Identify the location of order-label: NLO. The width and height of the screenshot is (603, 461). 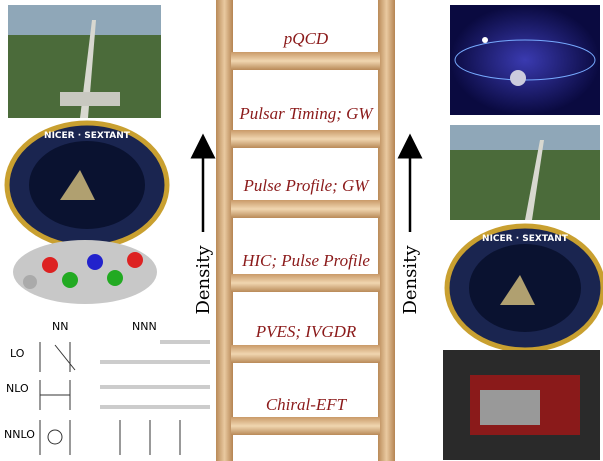
(17, 388).